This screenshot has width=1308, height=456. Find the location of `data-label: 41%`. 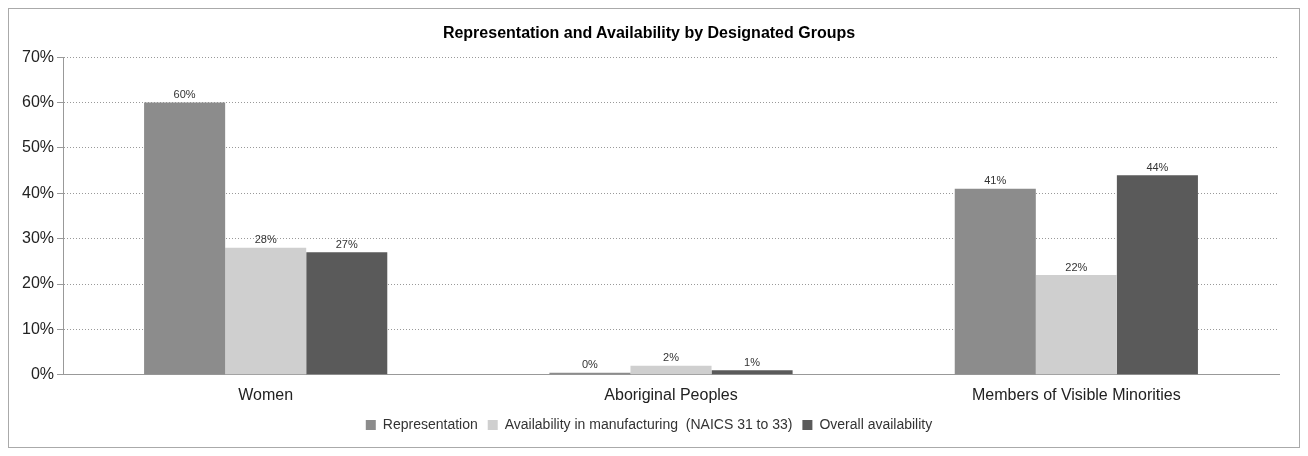

data-label: 41% is located at coordinates (995, 180).